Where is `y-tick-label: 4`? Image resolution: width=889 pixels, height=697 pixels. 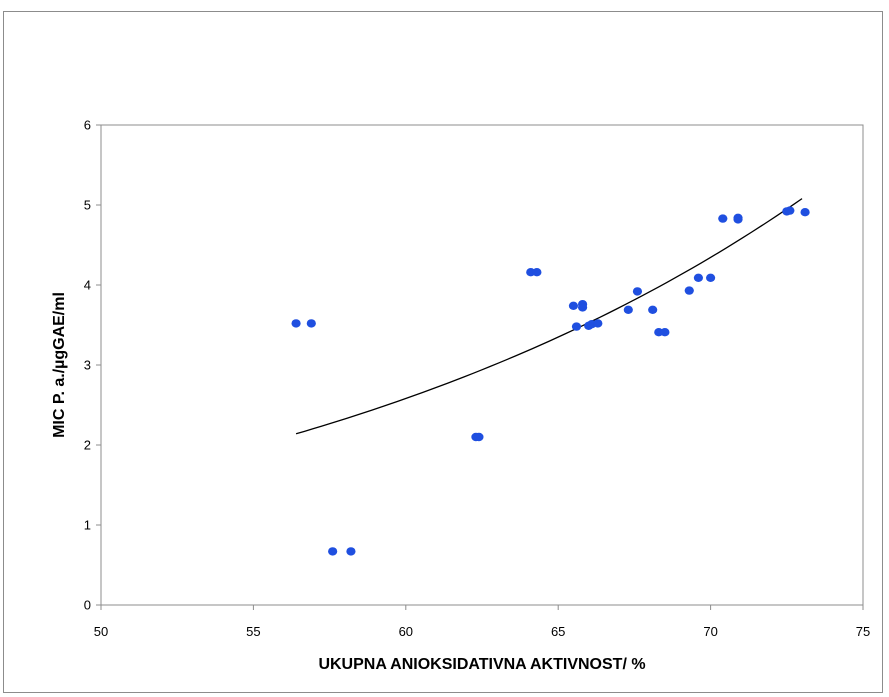
y-tick-label: 4 is located at coordinates (87, 285).